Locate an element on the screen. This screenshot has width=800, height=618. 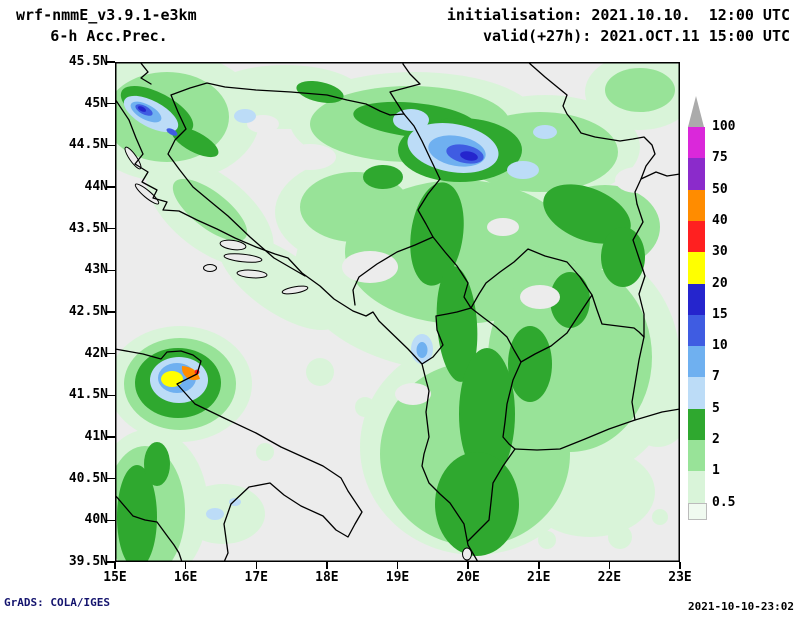
x-tick-label: 21E is located at coordinates (539, 577).